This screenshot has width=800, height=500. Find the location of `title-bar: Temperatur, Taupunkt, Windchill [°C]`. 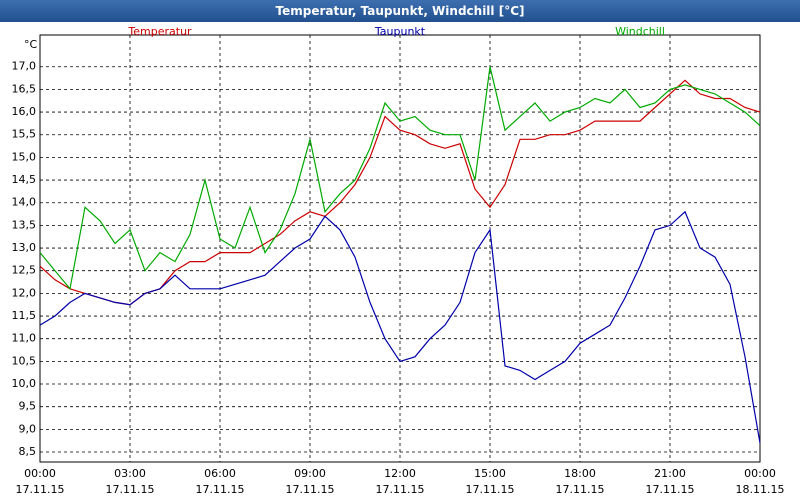

title-bar: Temperatur, Taupunkt, Windchill [°C] is located at coordinates (400, 11).